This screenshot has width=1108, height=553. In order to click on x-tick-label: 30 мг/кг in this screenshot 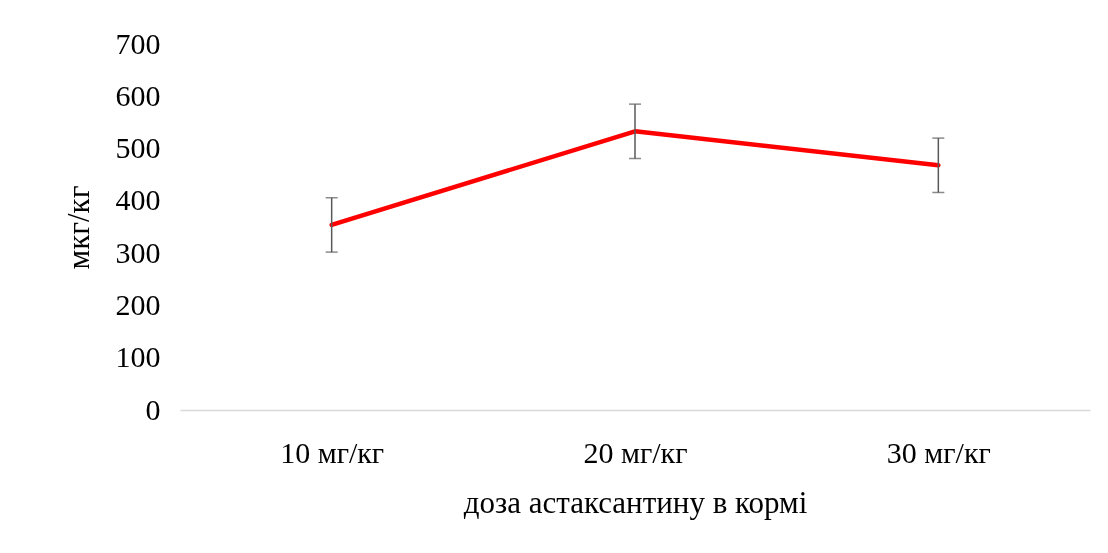, I will do `click(938, 452)`.